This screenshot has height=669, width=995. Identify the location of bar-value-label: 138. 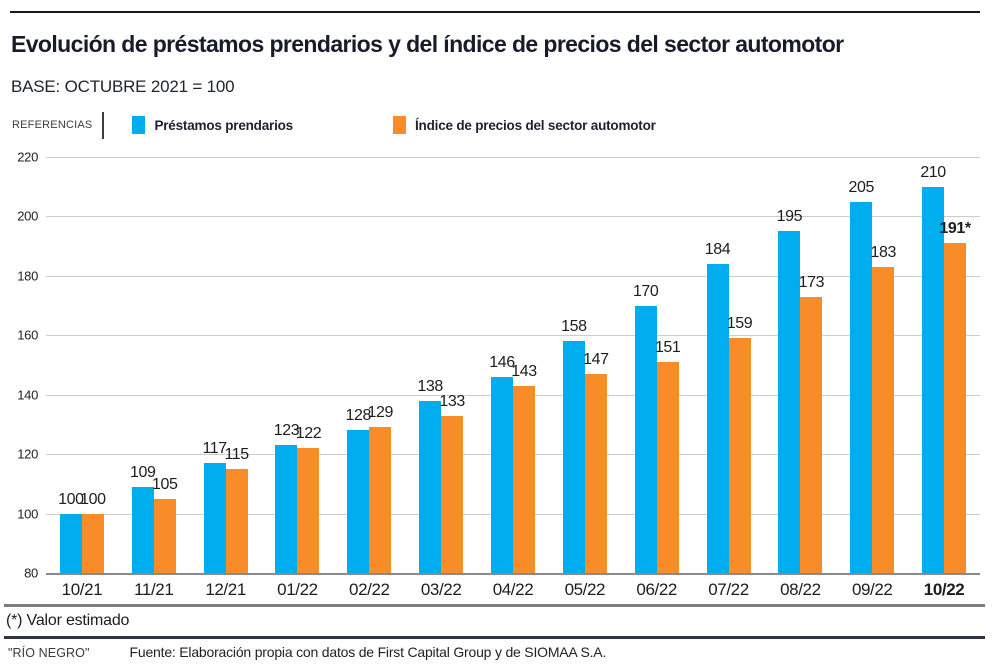
(430, 386).